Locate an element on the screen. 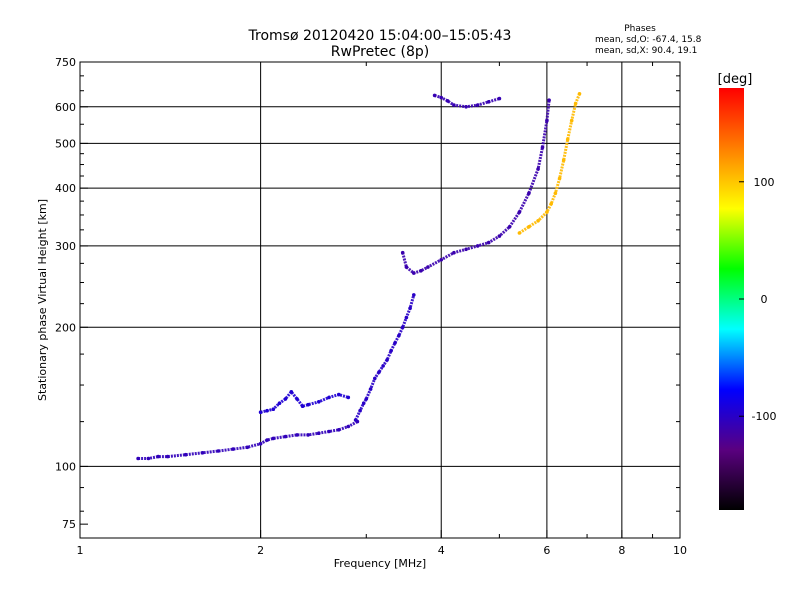 The image size is (800, 600). x-tick-label: 4 is located at coordinates (441, 550).